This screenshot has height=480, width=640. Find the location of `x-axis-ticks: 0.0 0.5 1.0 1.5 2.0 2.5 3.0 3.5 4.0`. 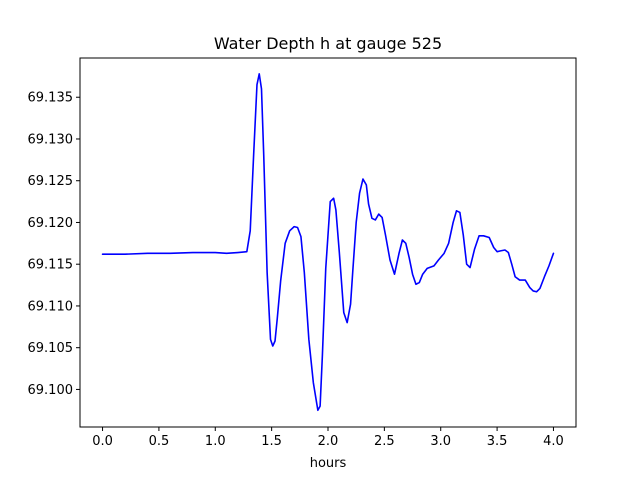

x-axis-ticks: 0.0 0.5 1.0 1.5 2.0 2.5 3.0 3.5 4.0 is located at coordinates (328, 438).